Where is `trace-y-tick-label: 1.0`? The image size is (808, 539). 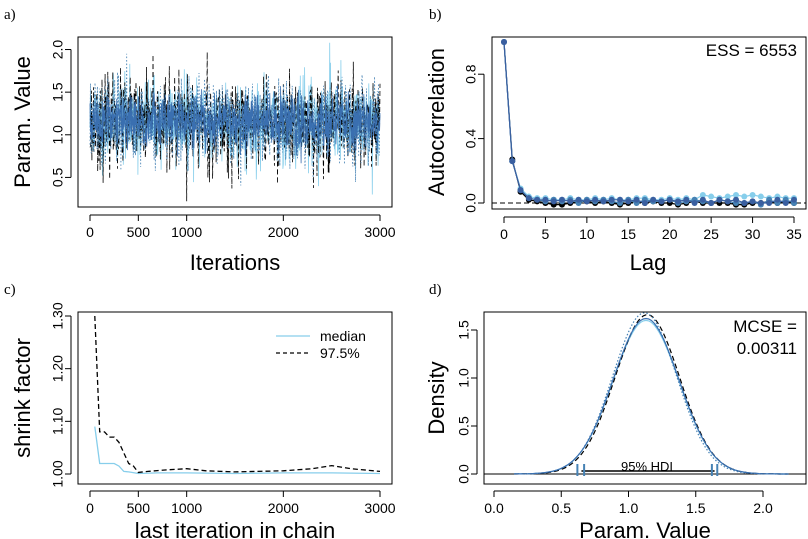
trace-y-tick-label: 1.0 is located at coordinates (58, 135).